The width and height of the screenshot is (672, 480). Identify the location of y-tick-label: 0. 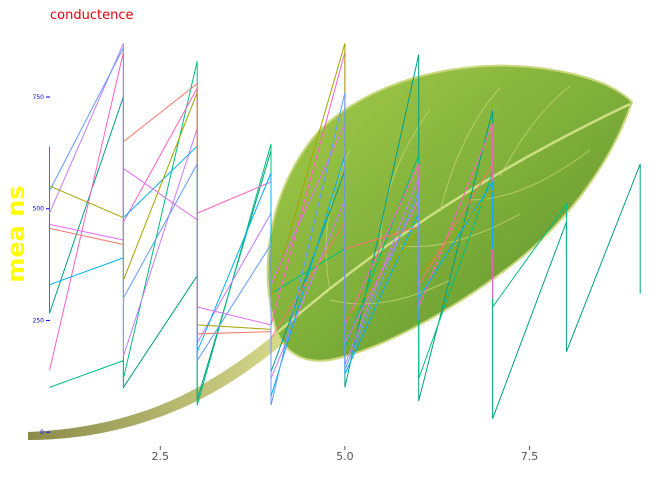
(42, 432).